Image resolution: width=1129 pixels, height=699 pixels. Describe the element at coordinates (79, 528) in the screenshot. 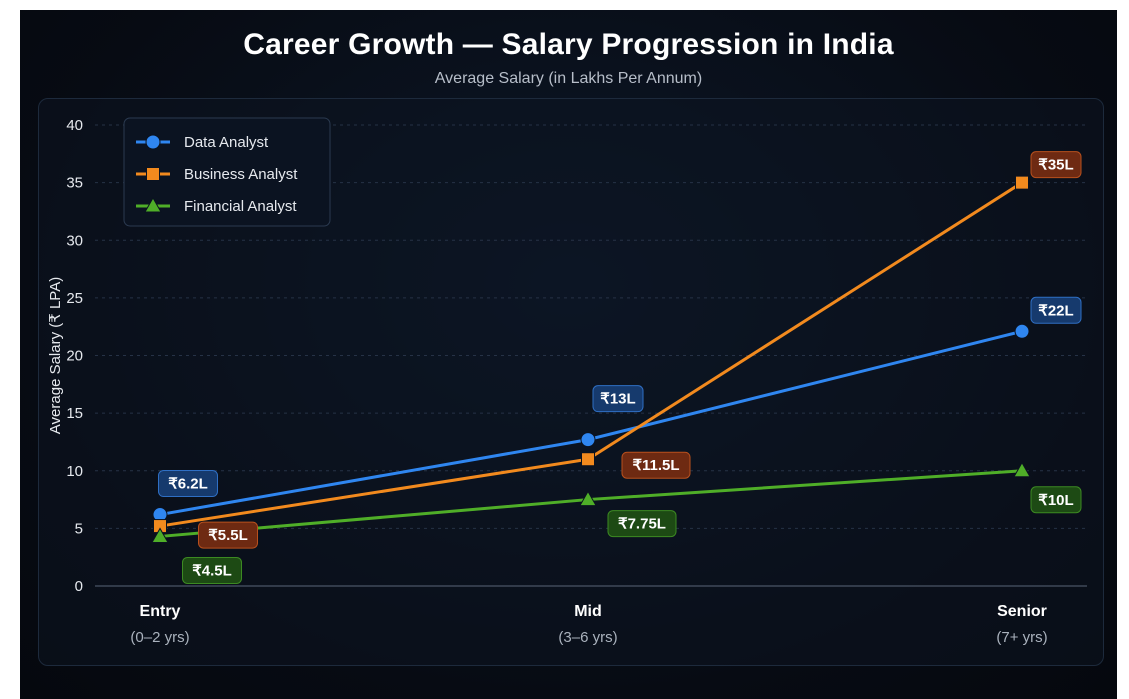

I see `y-tick-label: 5` at that location.